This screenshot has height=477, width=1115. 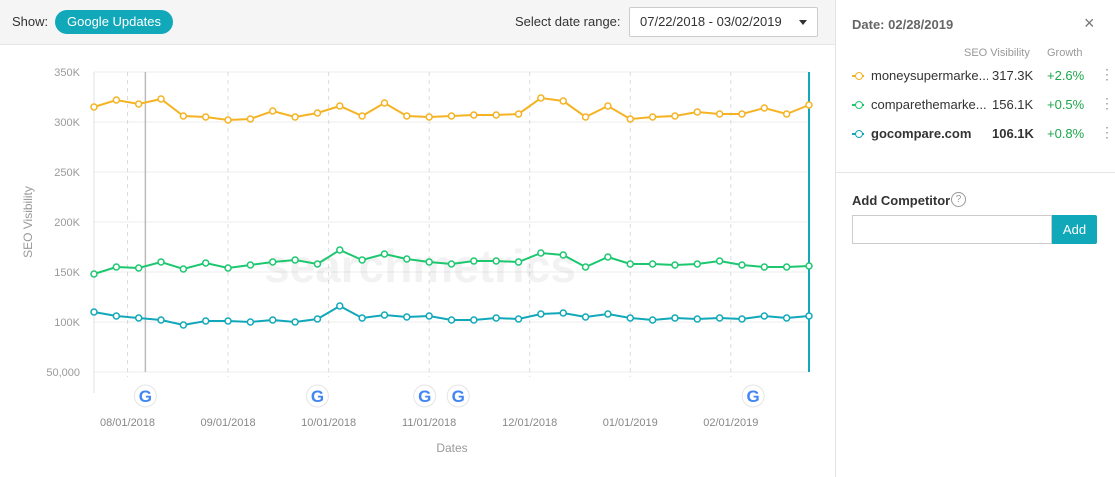 What do you see at coordinates (952, 229) in the screenshot?
I see `add-competitor-input` at bounding box center [952, 229].